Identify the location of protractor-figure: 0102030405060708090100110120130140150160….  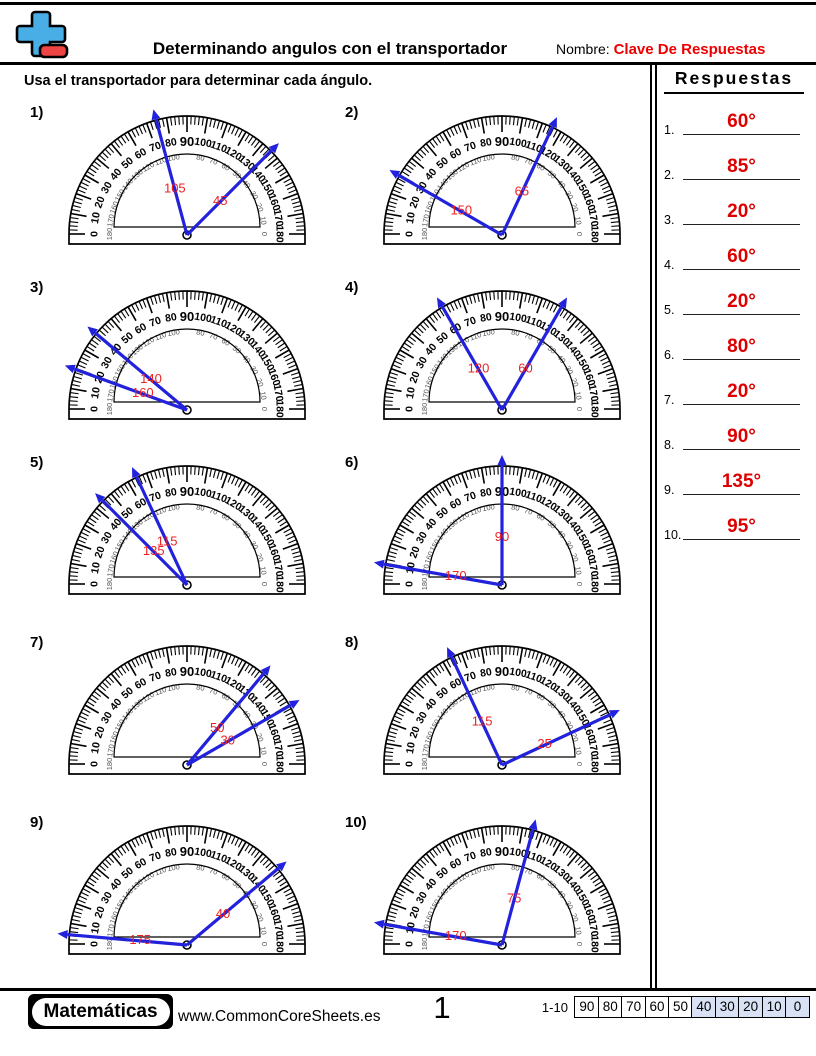
(502, 180).